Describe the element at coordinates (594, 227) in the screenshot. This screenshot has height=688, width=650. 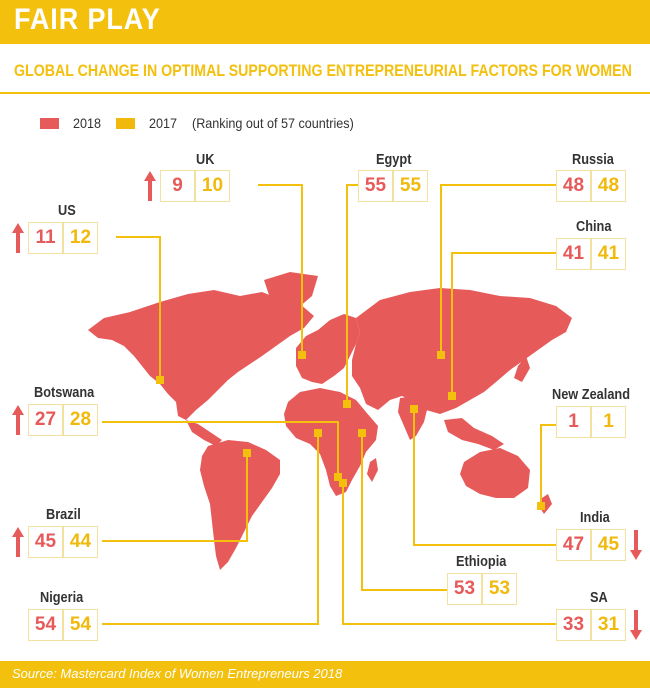
I see `country-name-china: China` at that location.